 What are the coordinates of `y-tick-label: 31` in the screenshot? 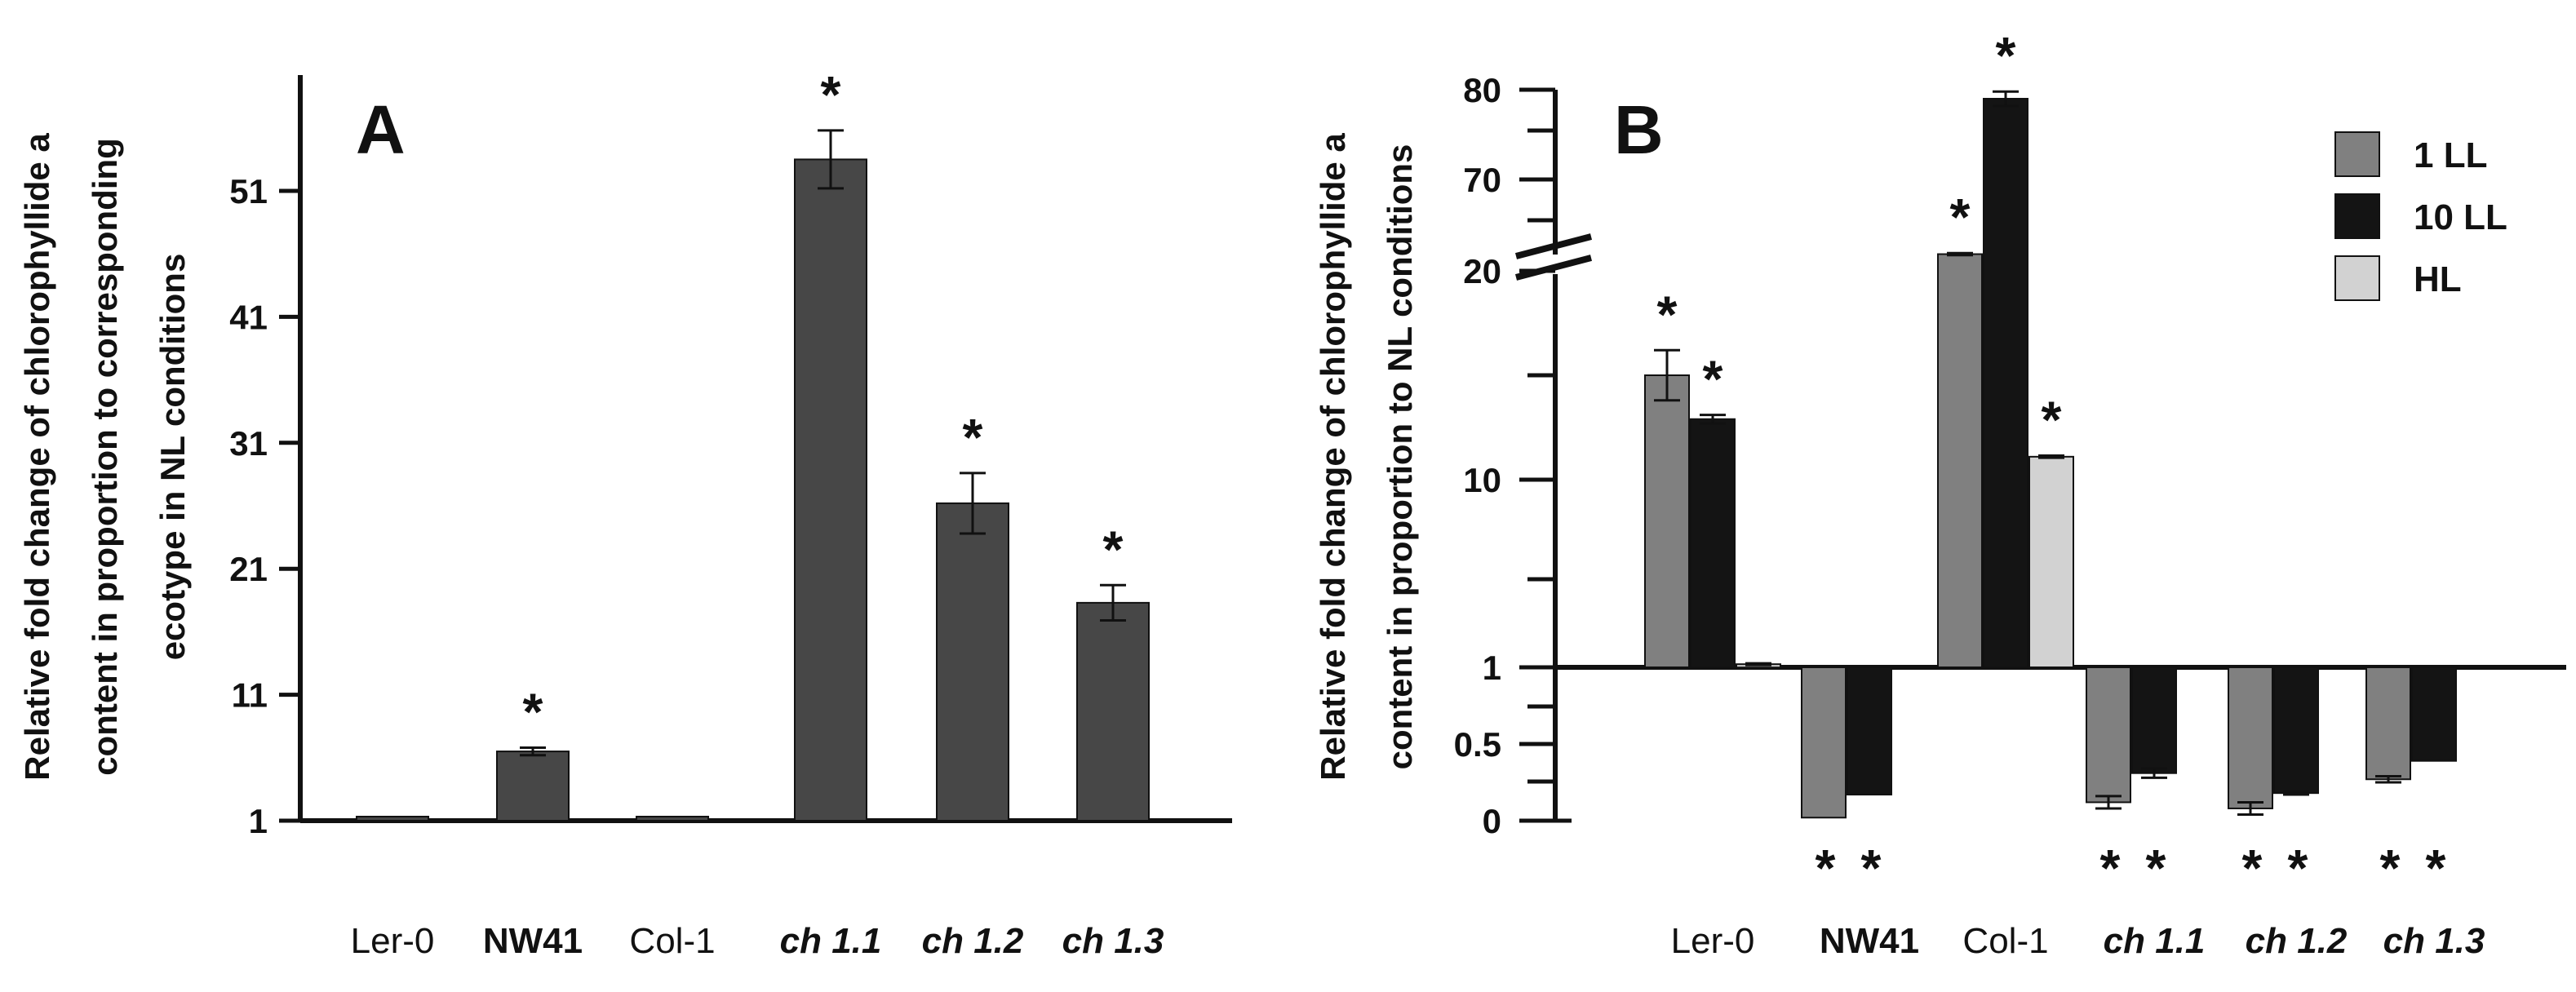 It's located at (249, 443).